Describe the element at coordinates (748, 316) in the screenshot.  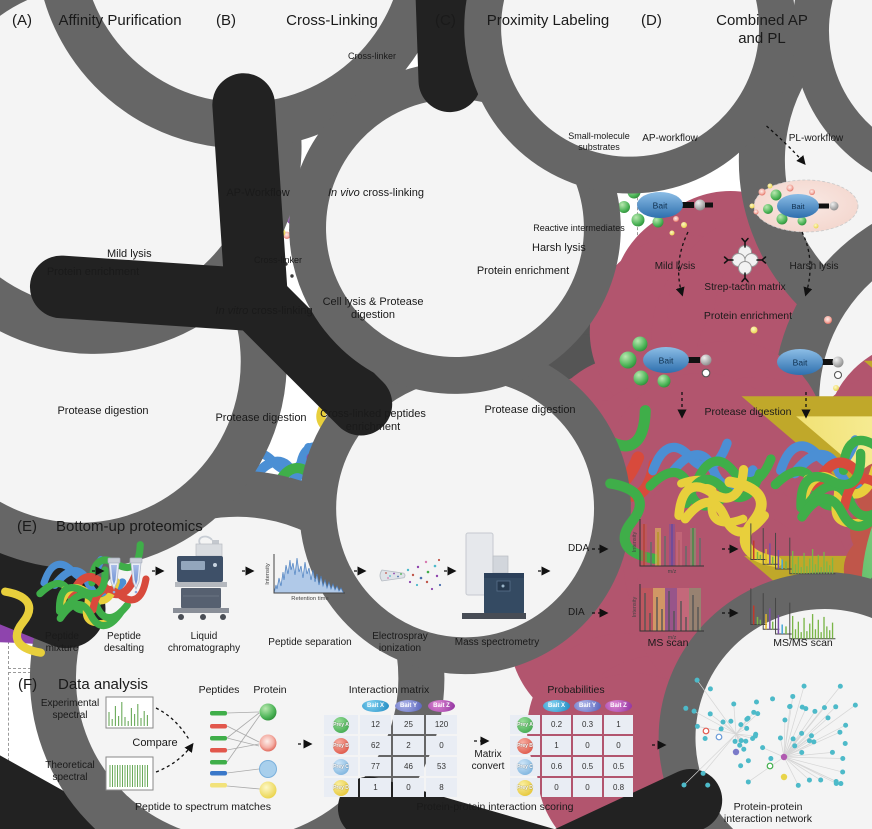
I see `protein-enrichment-label-d: Protein enrichment` at that location.